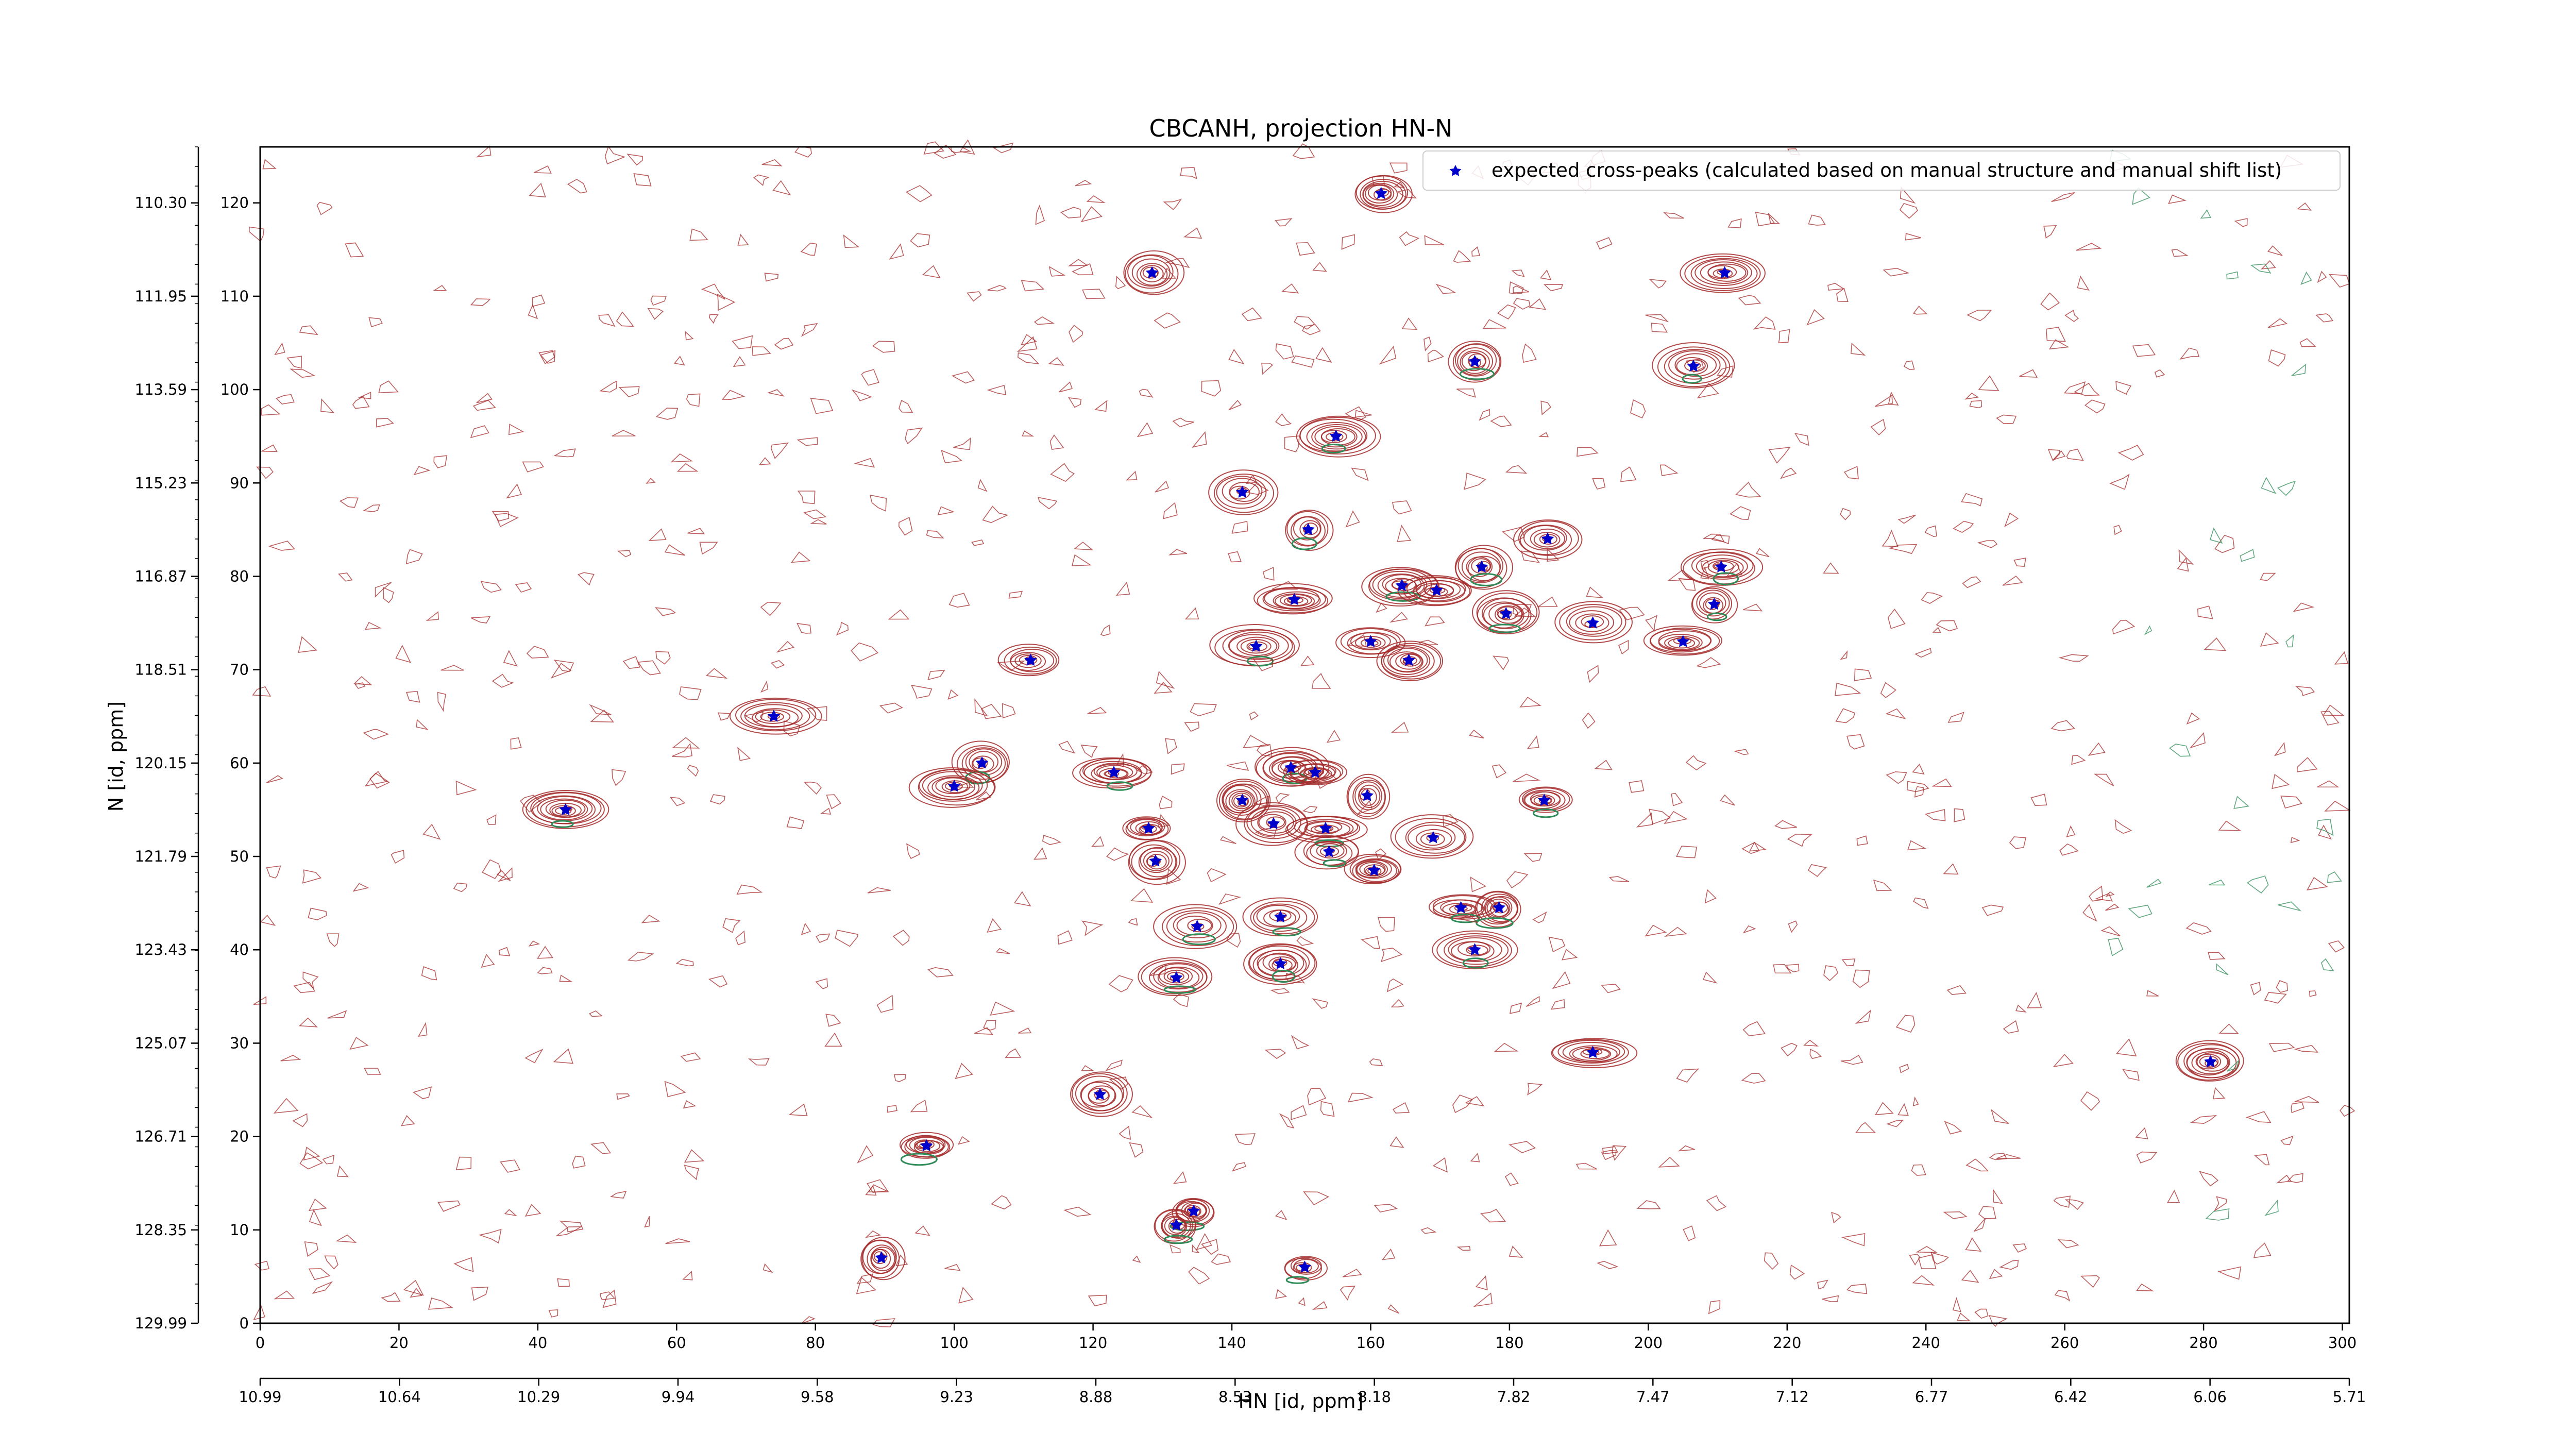 This screenshot has width=2576, height=1449. What do you see at coordinates (1792, 1397) in the screenshot?
I see `x-ppm-tick-label: 7.12` at bounding box center [1792, 1397].